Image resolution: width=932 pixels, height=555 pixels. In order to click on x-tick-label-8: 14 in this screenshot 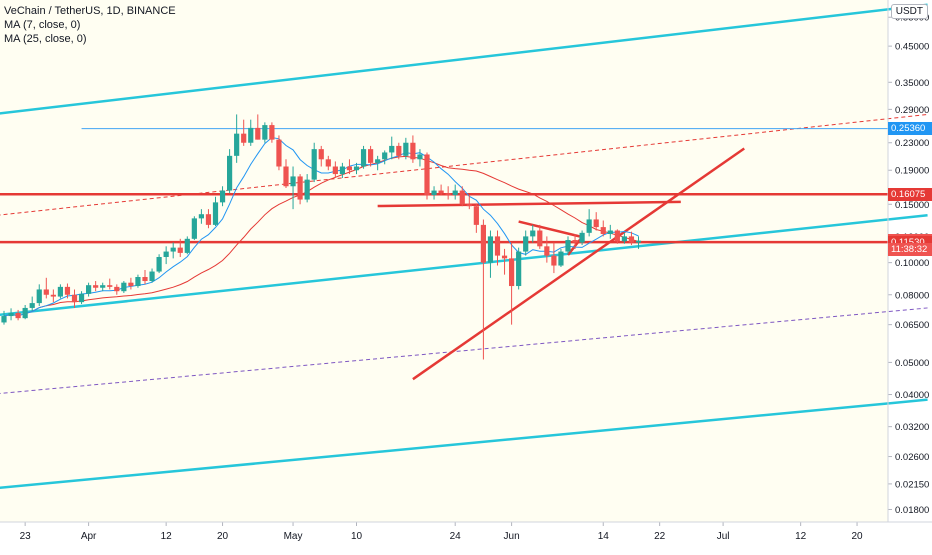, I will do `click(604, 536)`.